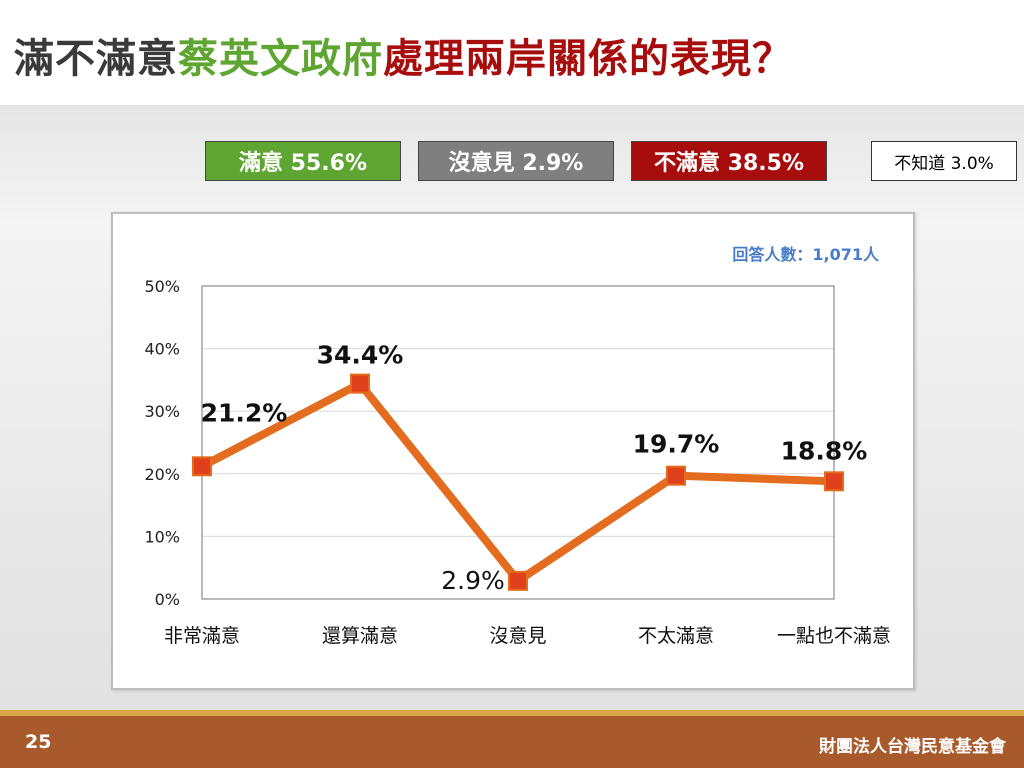 Image resolution: width=1024 pixels, height=768 pixels. Describe the element at coordinates (676, 636) in the screenshot. I see `x-category-label: 不太滿意` at that location.